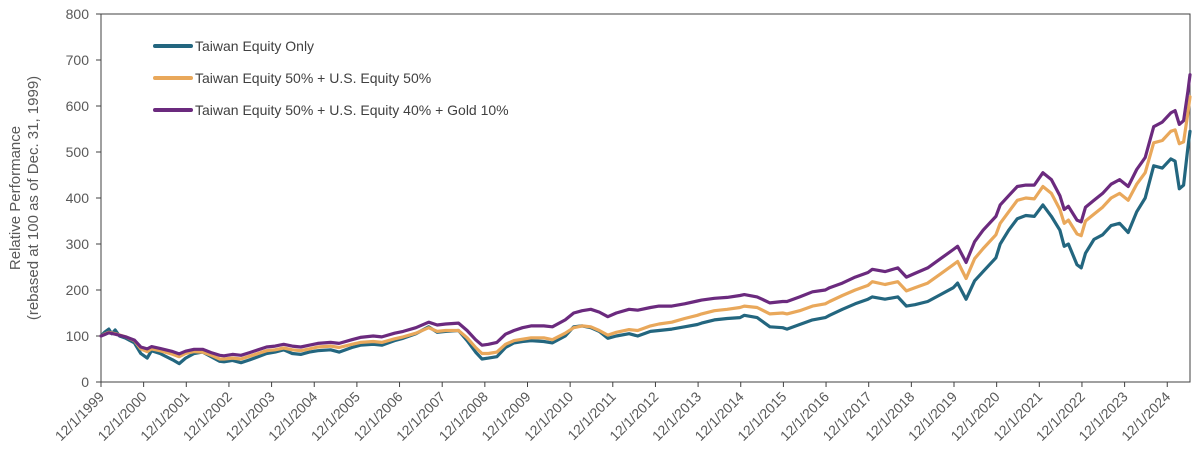  What do you see at coordinates (78, 290) in the screenshot?
I see `y-tick-label: 200` at bounding box center [78, 290].